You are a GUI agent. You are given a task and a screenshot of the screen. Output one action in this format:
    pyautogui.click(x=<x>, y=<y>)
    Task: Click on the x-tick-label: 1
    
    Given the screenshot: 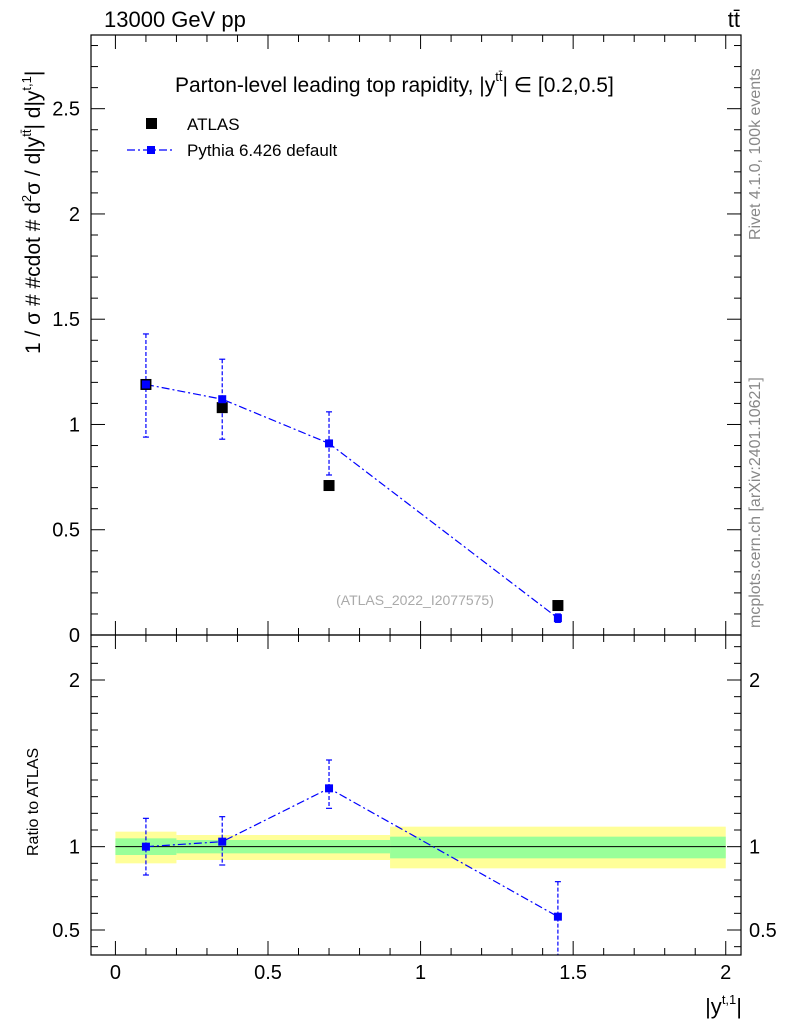 What is the action you would take?
    pyautogui.click(x=420, y=973)
    